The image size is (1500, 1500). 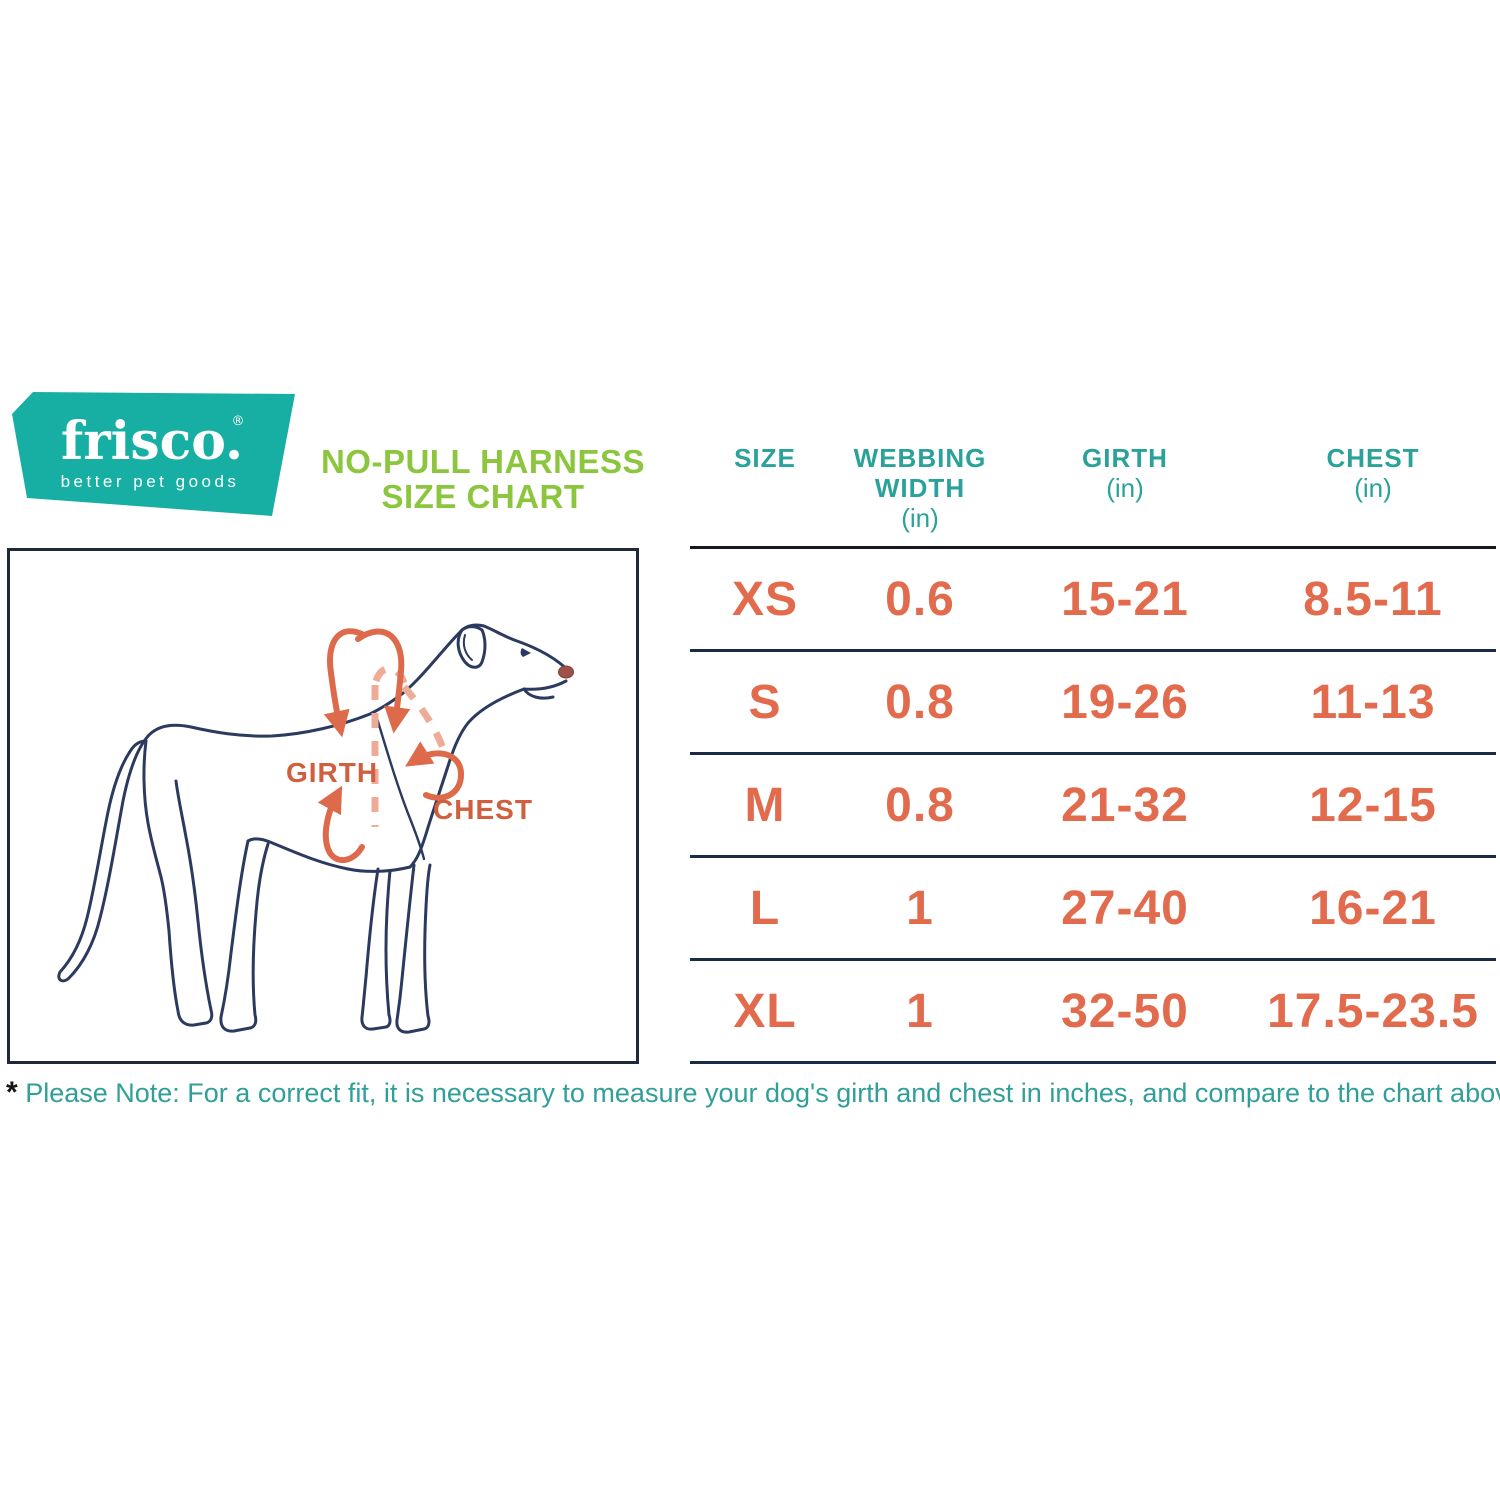 I want to click on page-title-line1: NO-PULL HARNESS, so click(x=483, y=461).